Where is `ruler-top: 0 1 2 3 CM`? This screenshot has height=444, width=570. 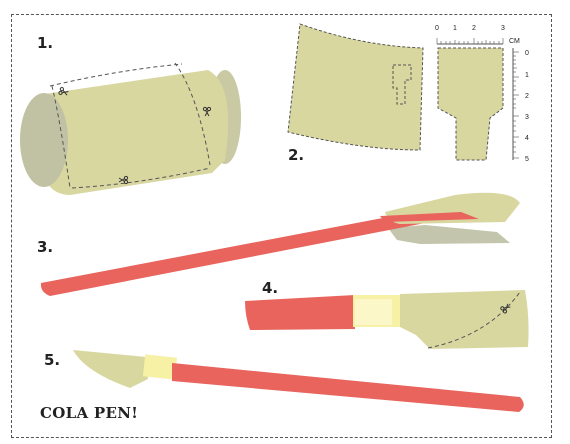
ruler-top: 0 1 2 3 CM is located at coordinates (477, 35).